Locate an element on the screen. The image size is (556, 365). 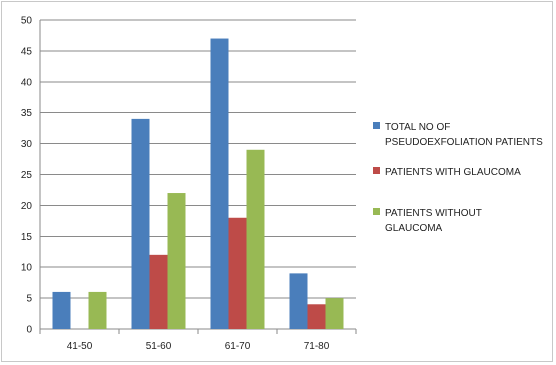
y-tick-label: 45 is located at coordinates (27, 51).